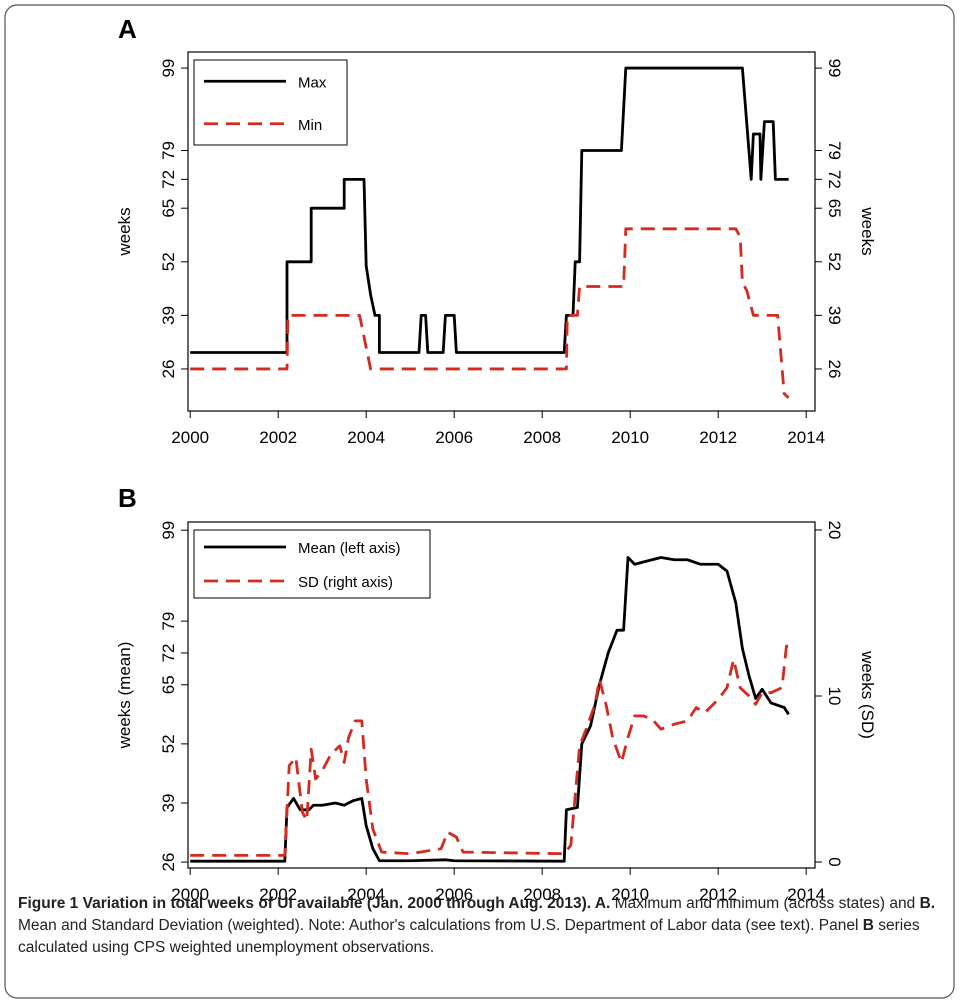 The height and width of the screenshot is (1003, 960). Describe the element at coordinates (834, 861) in the screenshot. I see `y2-tick-label: 0` at that location.